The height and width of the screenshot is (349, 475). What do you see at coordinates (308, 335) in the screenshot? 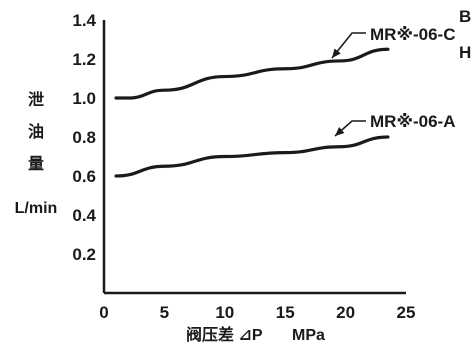
I see `x-axis-unit: MPa` at bounding box center [308, 335].